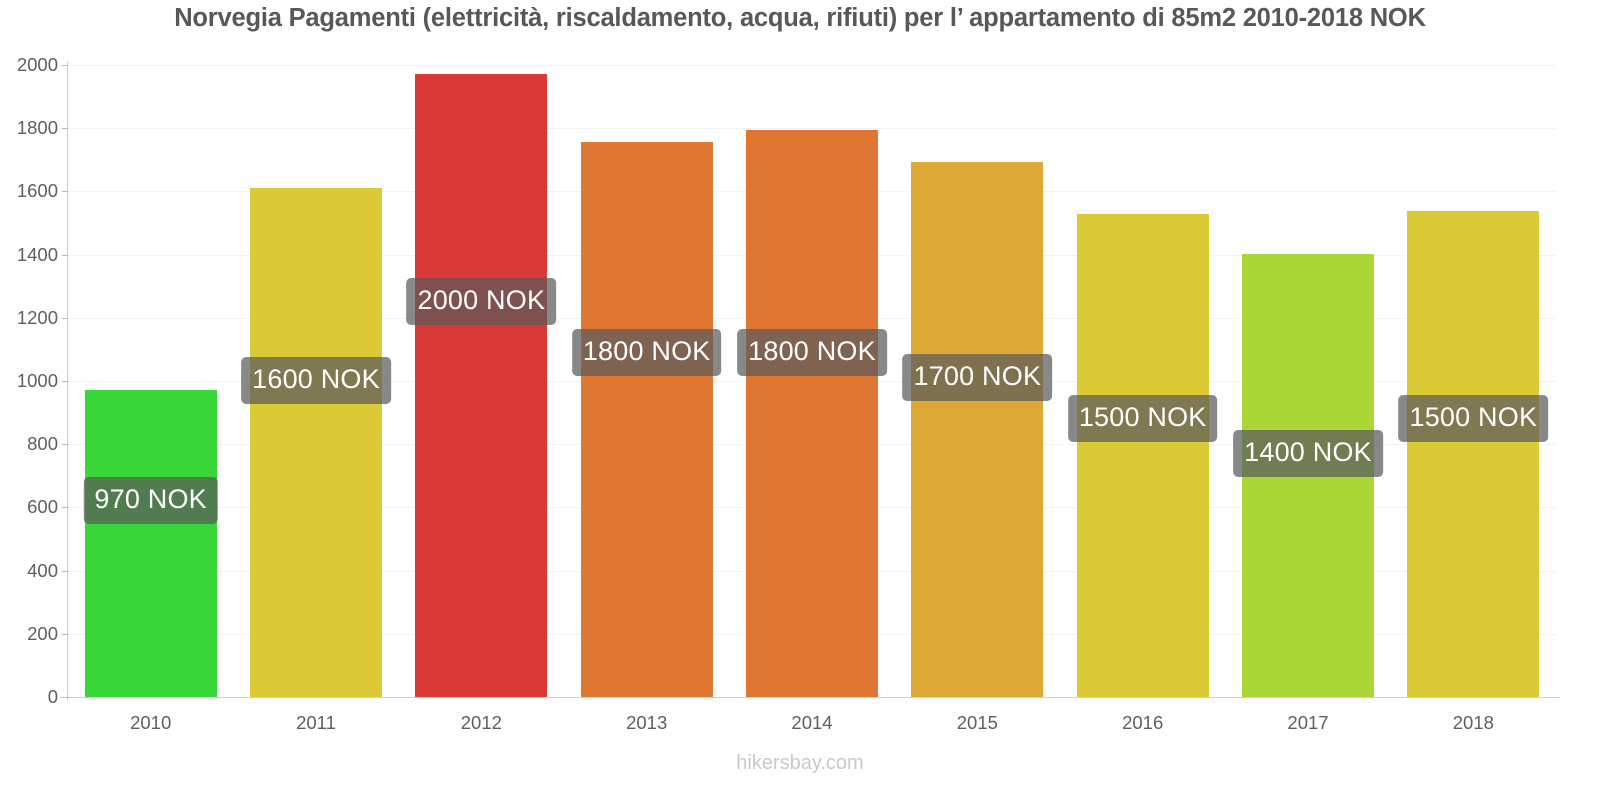  I want to click on y-axis-tick-label: 200, so click(42, 633).